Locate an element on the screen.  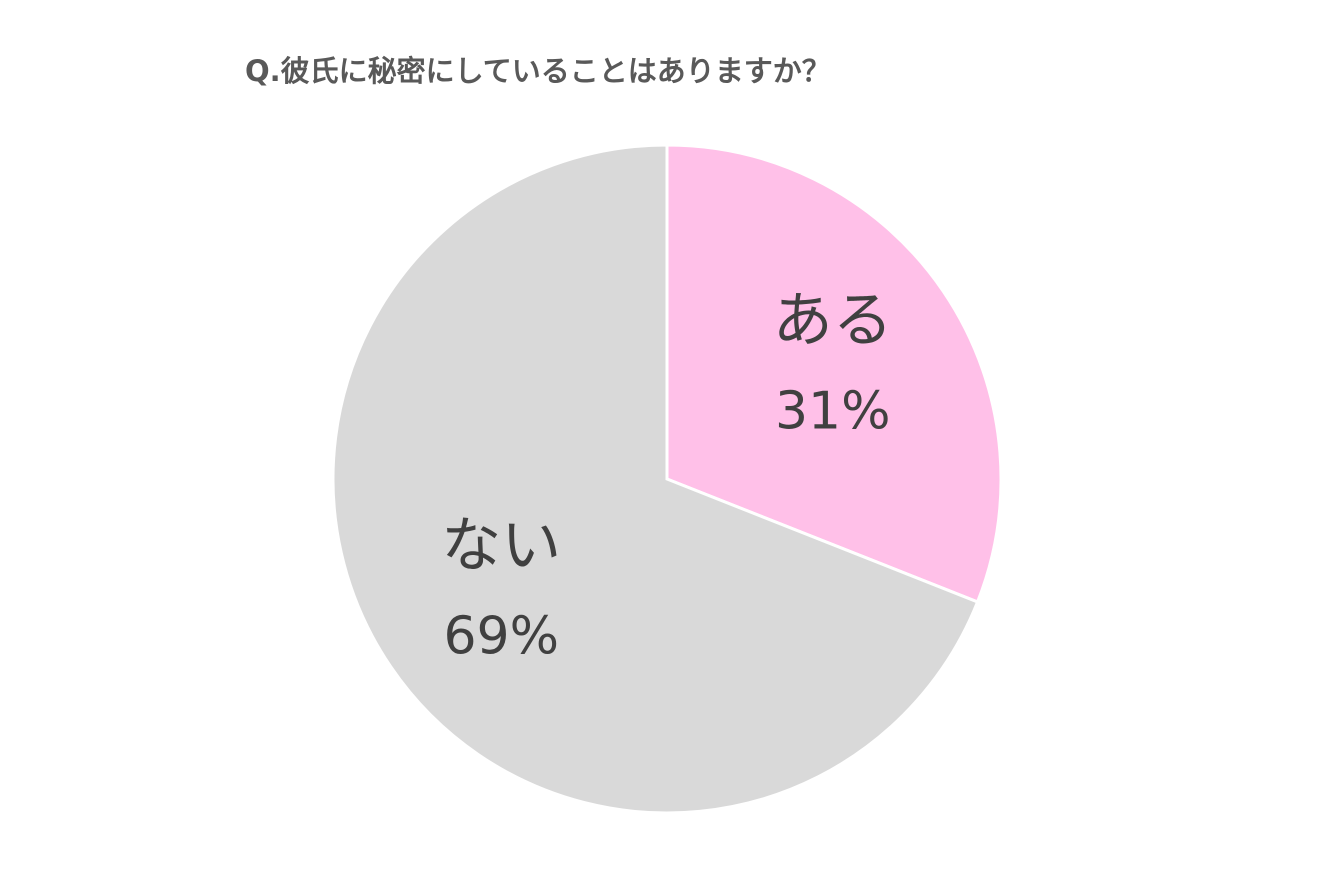
category-label: ある is located at coordinates (833, 321).